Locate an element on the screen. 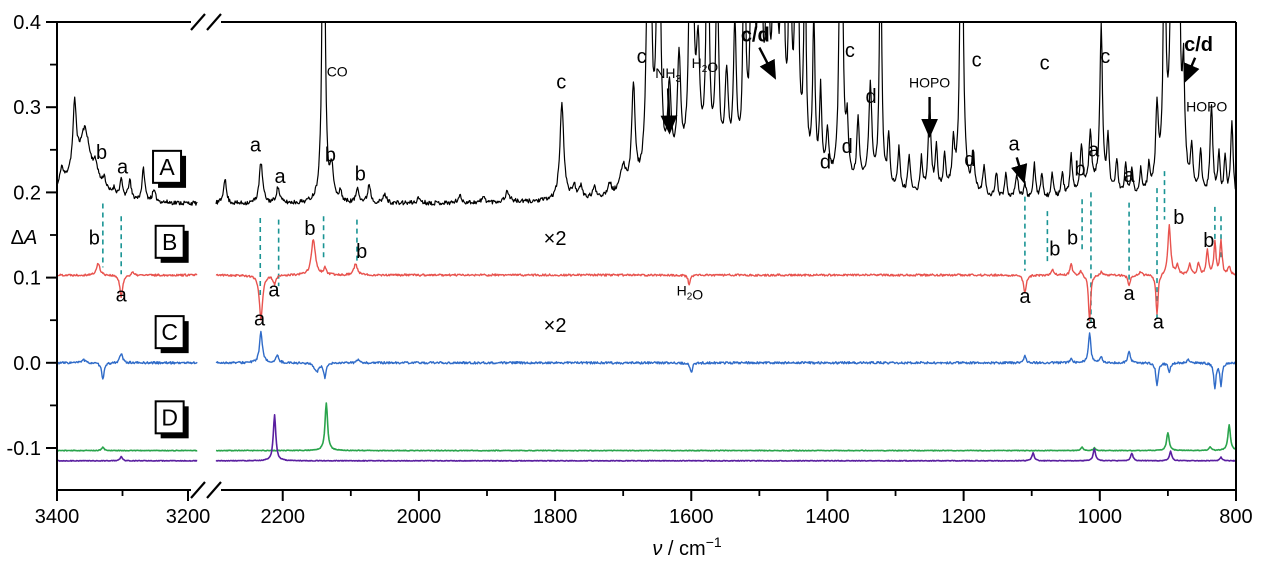 This screenshot has width=1264, height=578. x-tick-label: 3200 is located at coordinates (188, 517).